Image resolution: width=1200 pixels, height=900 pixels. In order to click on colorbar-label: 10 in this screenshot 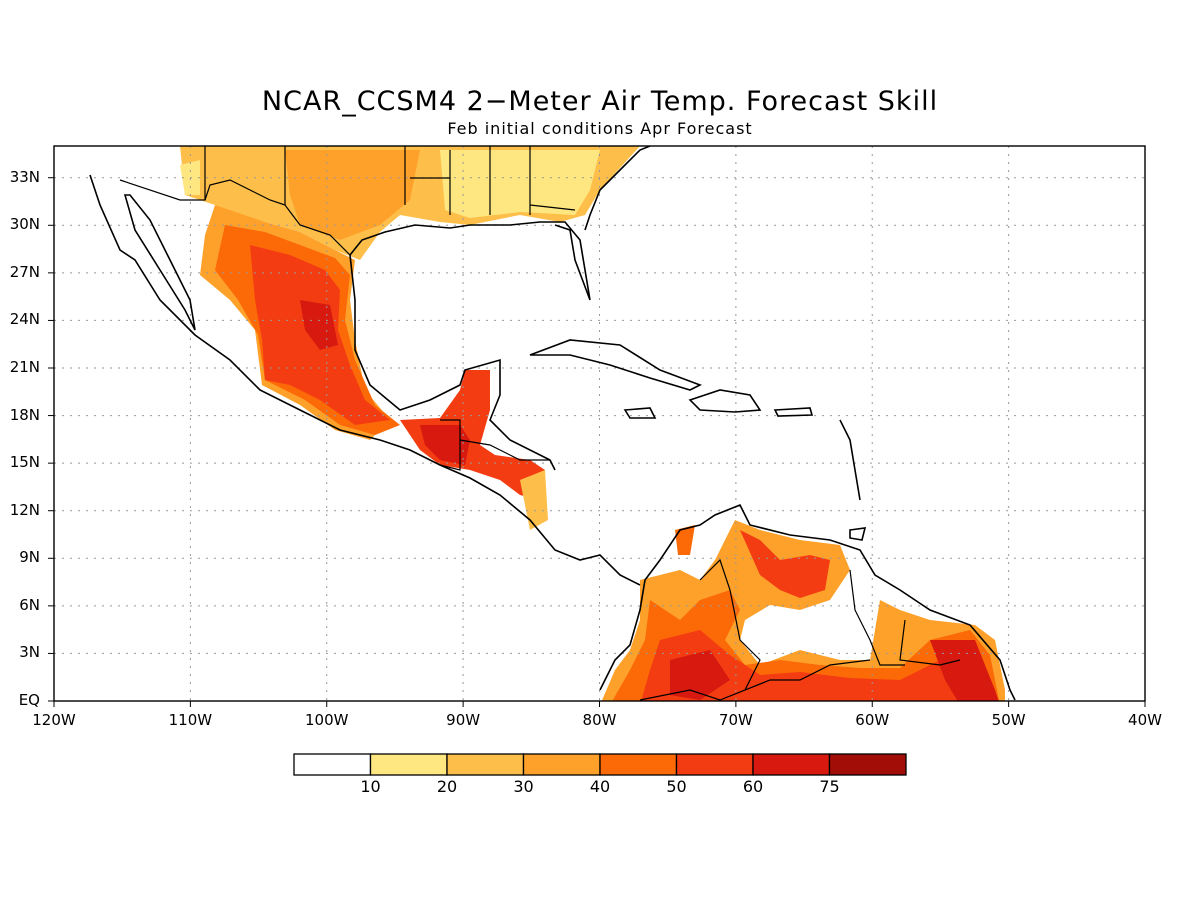, I will do `click(370, 786)`.